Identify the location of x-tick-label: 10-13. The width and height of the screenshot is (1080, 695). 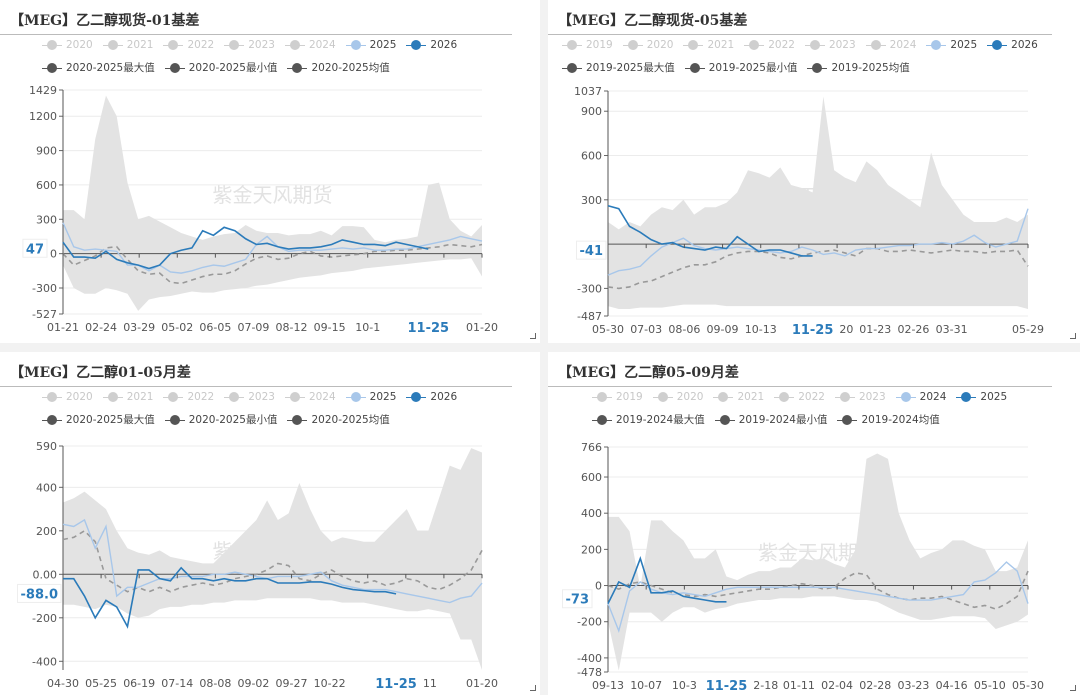
(761, 329).